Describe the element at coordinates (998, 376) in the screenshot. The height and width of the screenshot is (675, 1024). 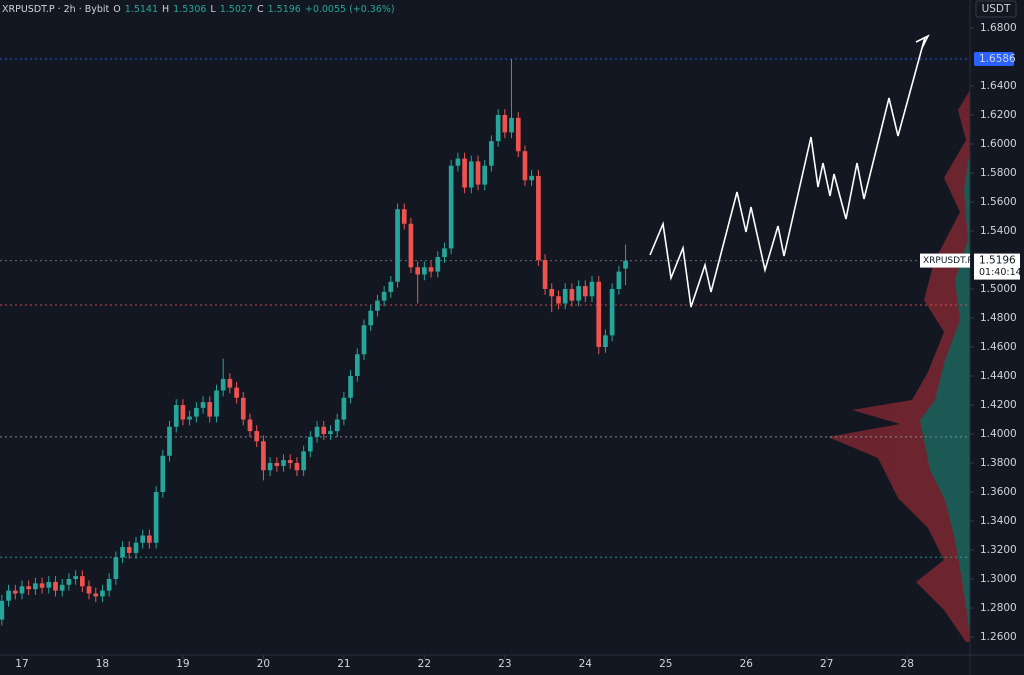
I see `y-tick-label: 1.4400` at that location.